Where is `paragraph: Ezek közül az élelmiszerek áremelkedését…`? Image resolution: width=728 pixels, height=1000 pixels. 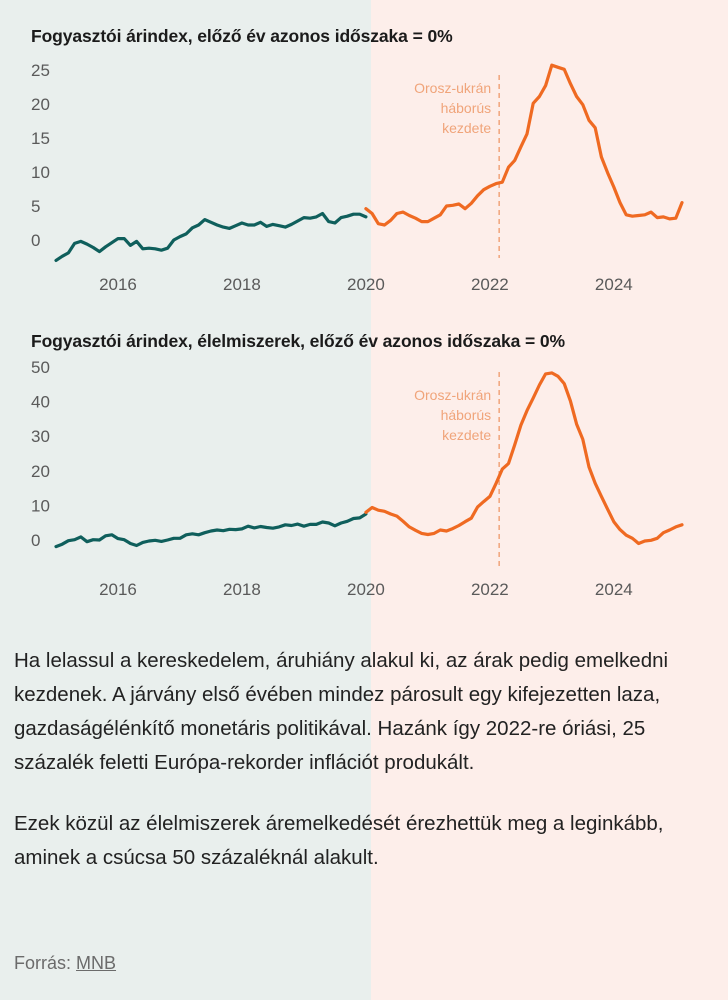
paragraph: Ezek közül az élelmiszerek áremelkedését… is located at coordinates (339, 840).